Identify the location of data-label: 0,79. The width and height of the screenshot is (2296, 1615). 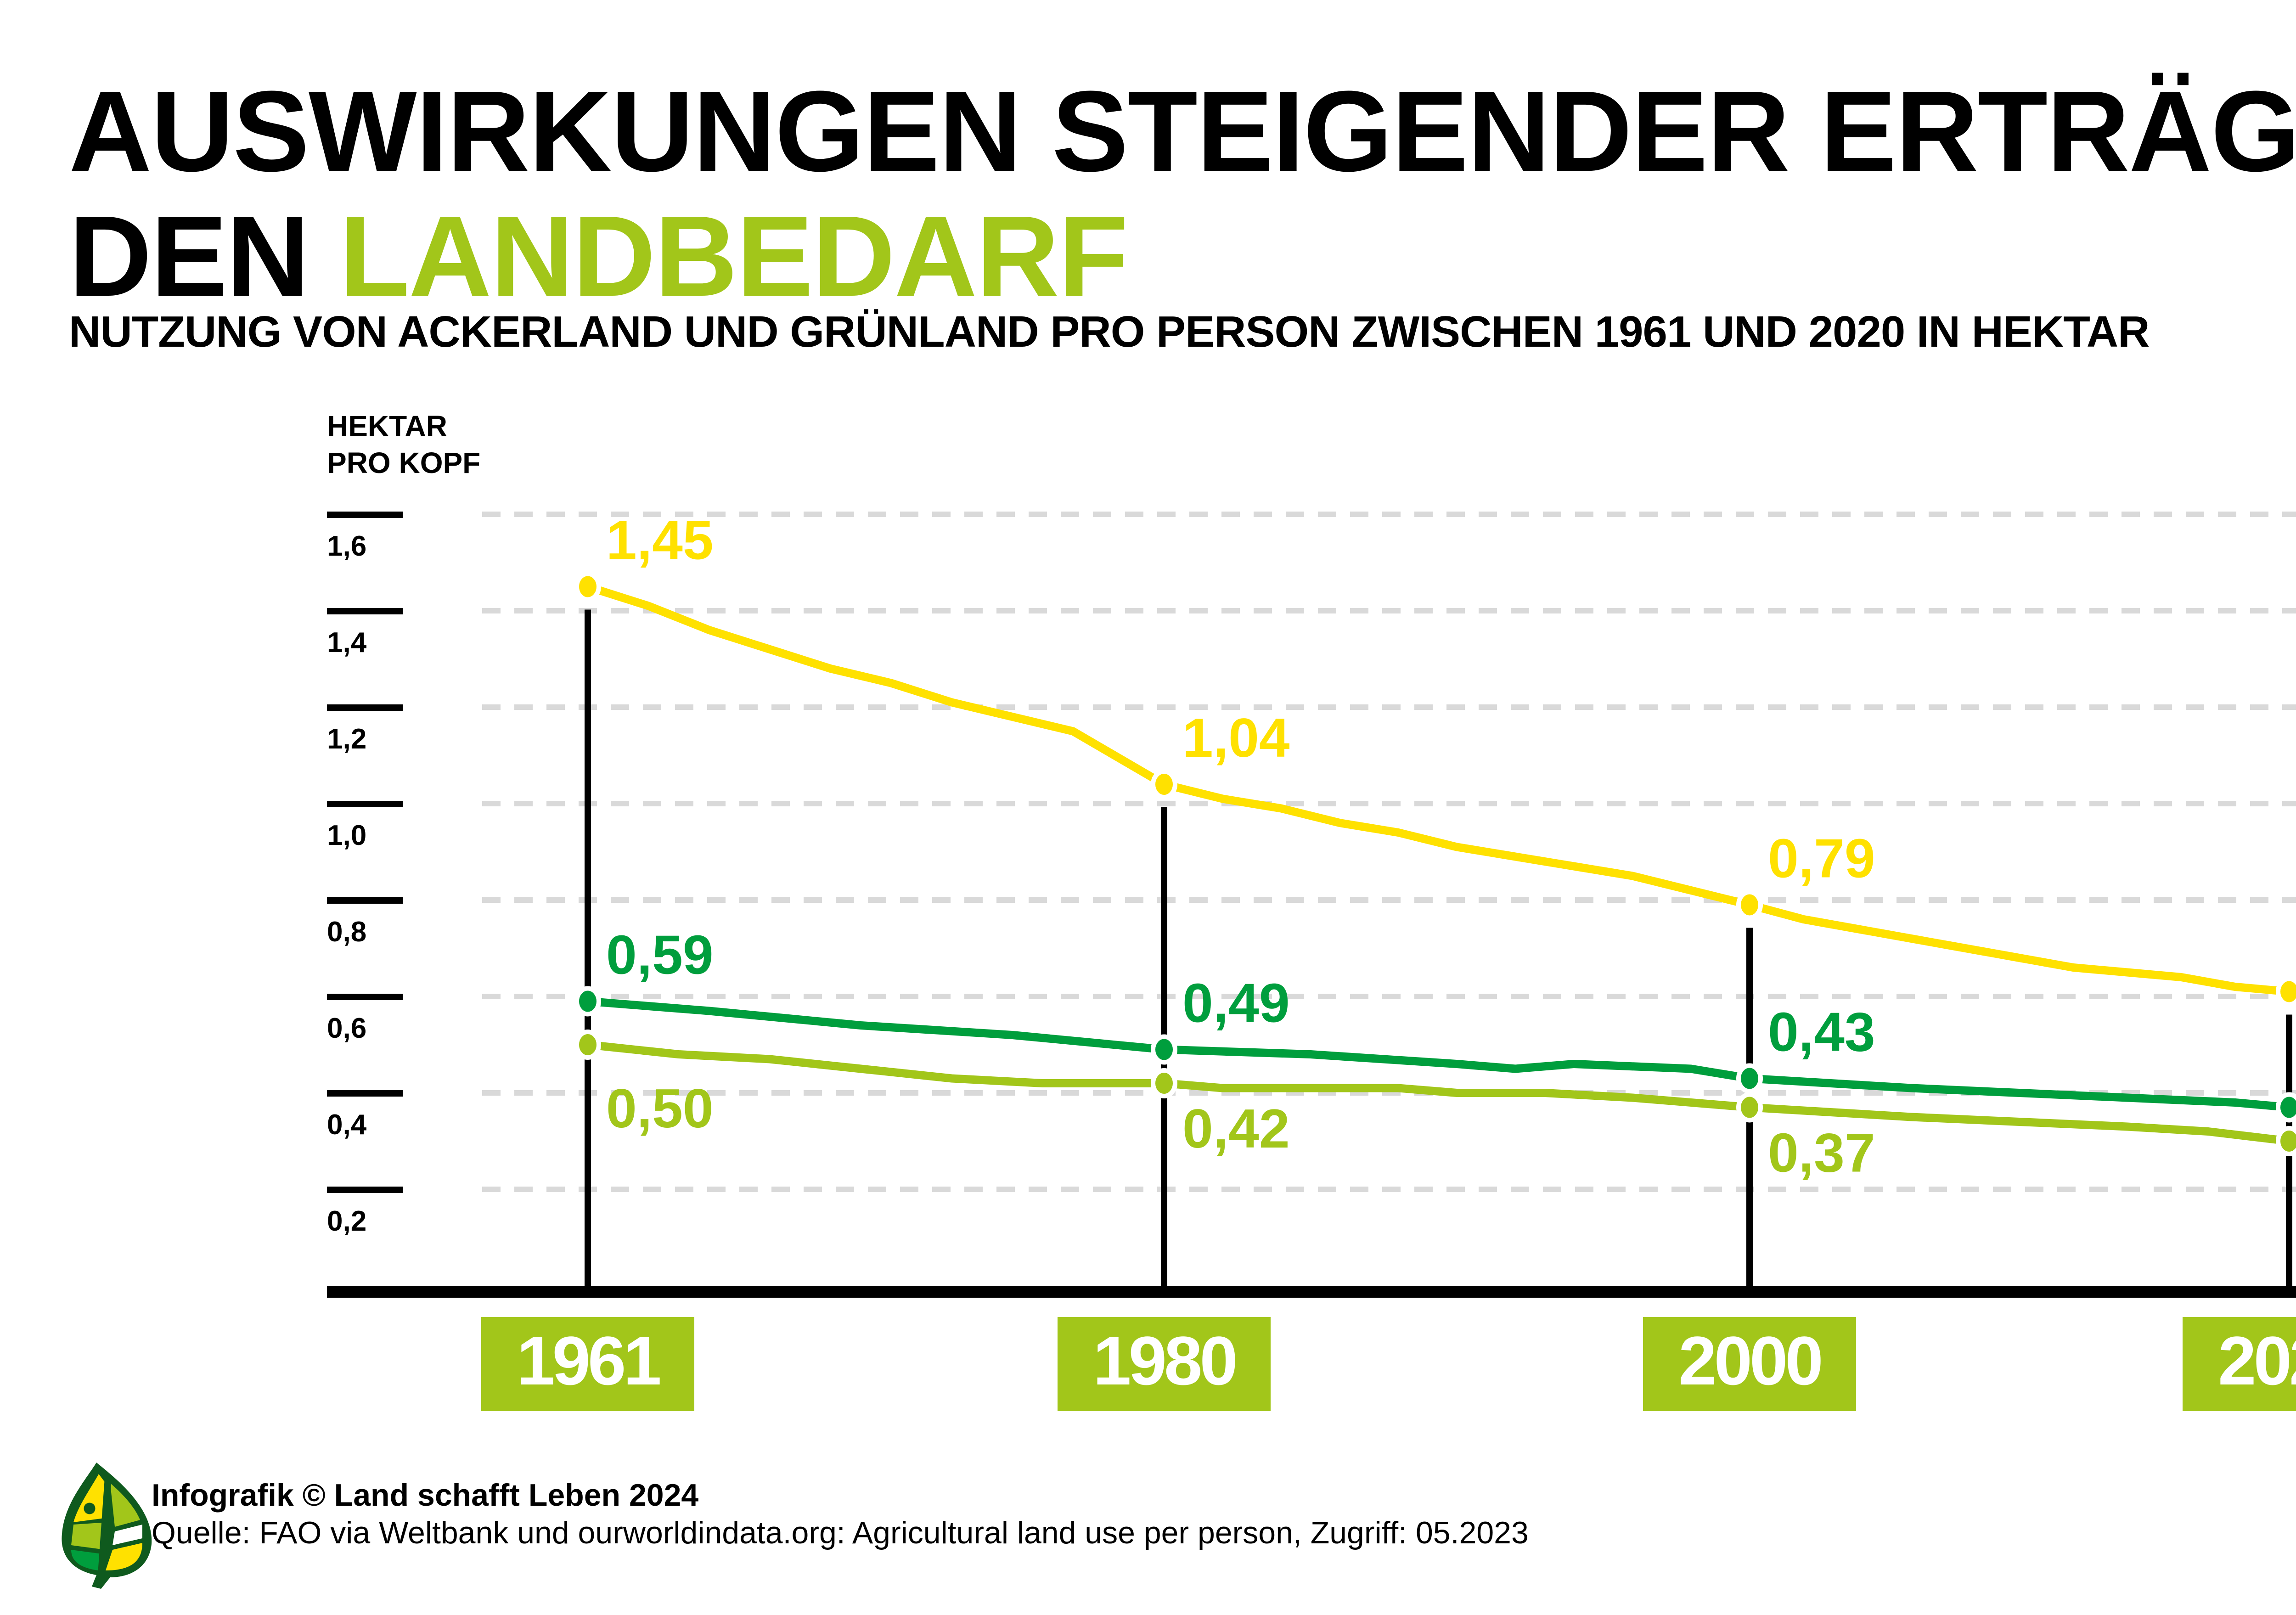
(1821, 859).